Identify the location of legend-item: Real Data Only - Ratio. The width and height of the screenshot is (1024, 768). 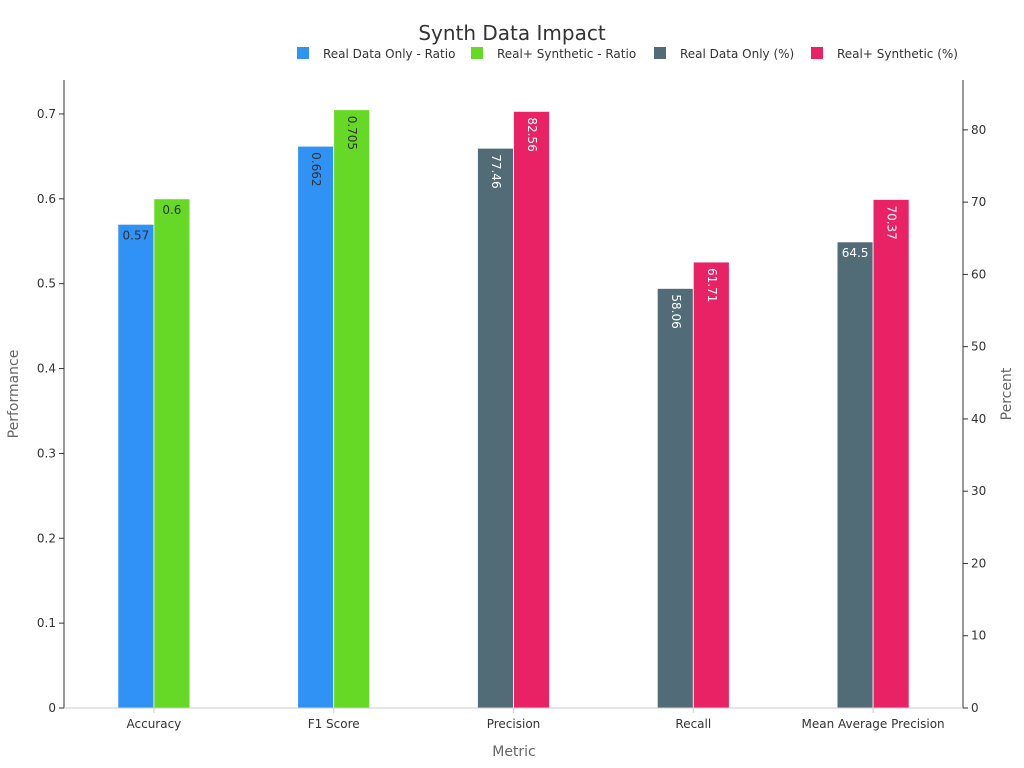
(376, 54).